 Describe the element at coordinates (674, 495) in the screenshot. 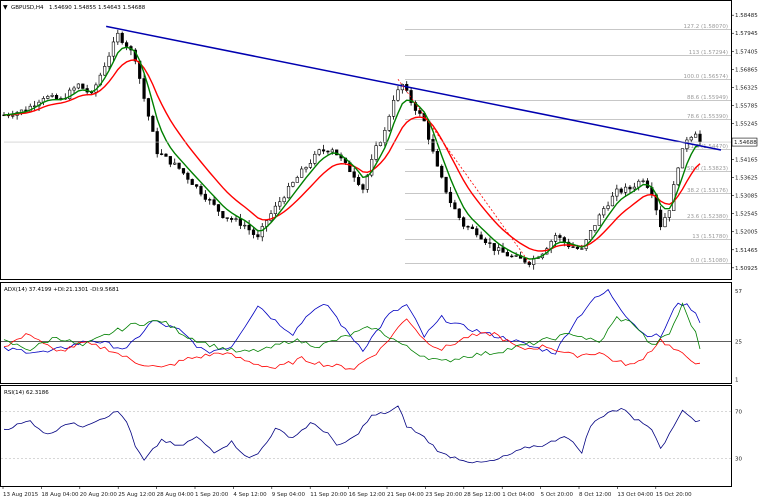

I see `time-tick-label: 15 Oct 20:00` at that location.